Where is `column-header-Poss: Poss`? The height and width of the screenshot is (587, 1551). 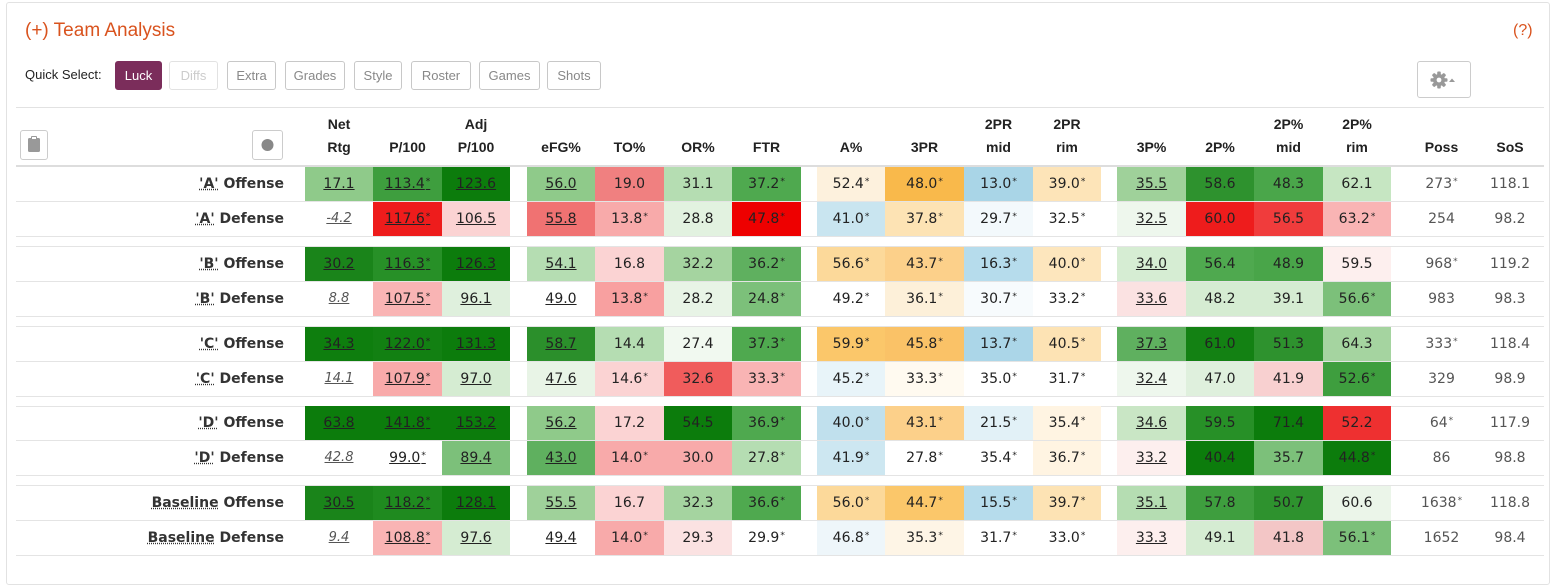
column-header-Poss: Poss is located at coordinates (1441, 136).